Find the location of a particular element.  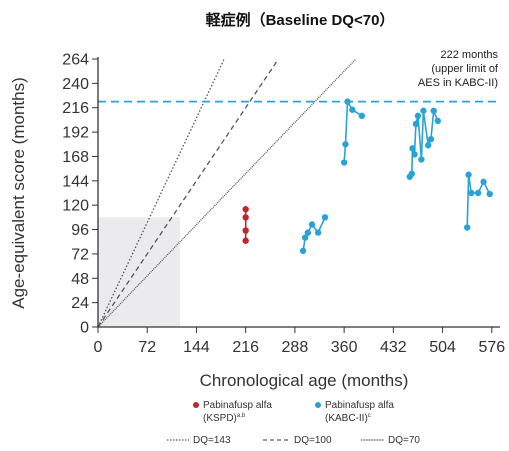

legend-marker-kabc is located at coordinates (318, 405).